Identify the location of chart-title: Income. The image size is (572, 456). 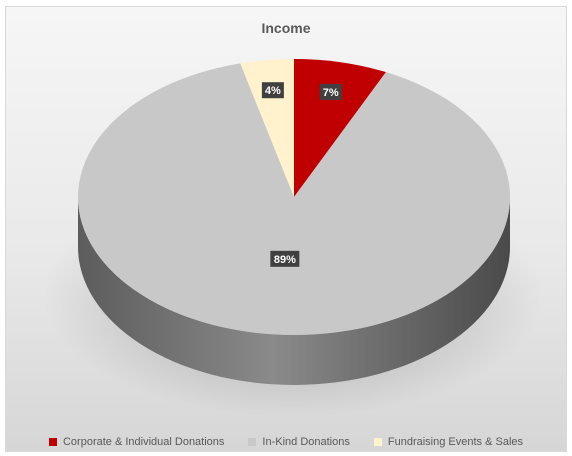
(286, 28).